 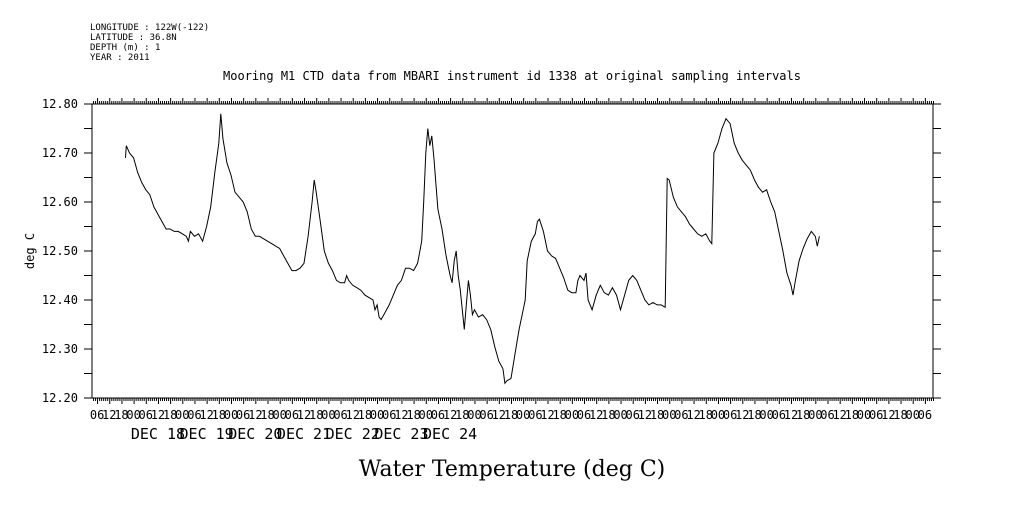 I want to click on x-axis-caption: Water Temperature (deg C), so click(x=512, y=469).